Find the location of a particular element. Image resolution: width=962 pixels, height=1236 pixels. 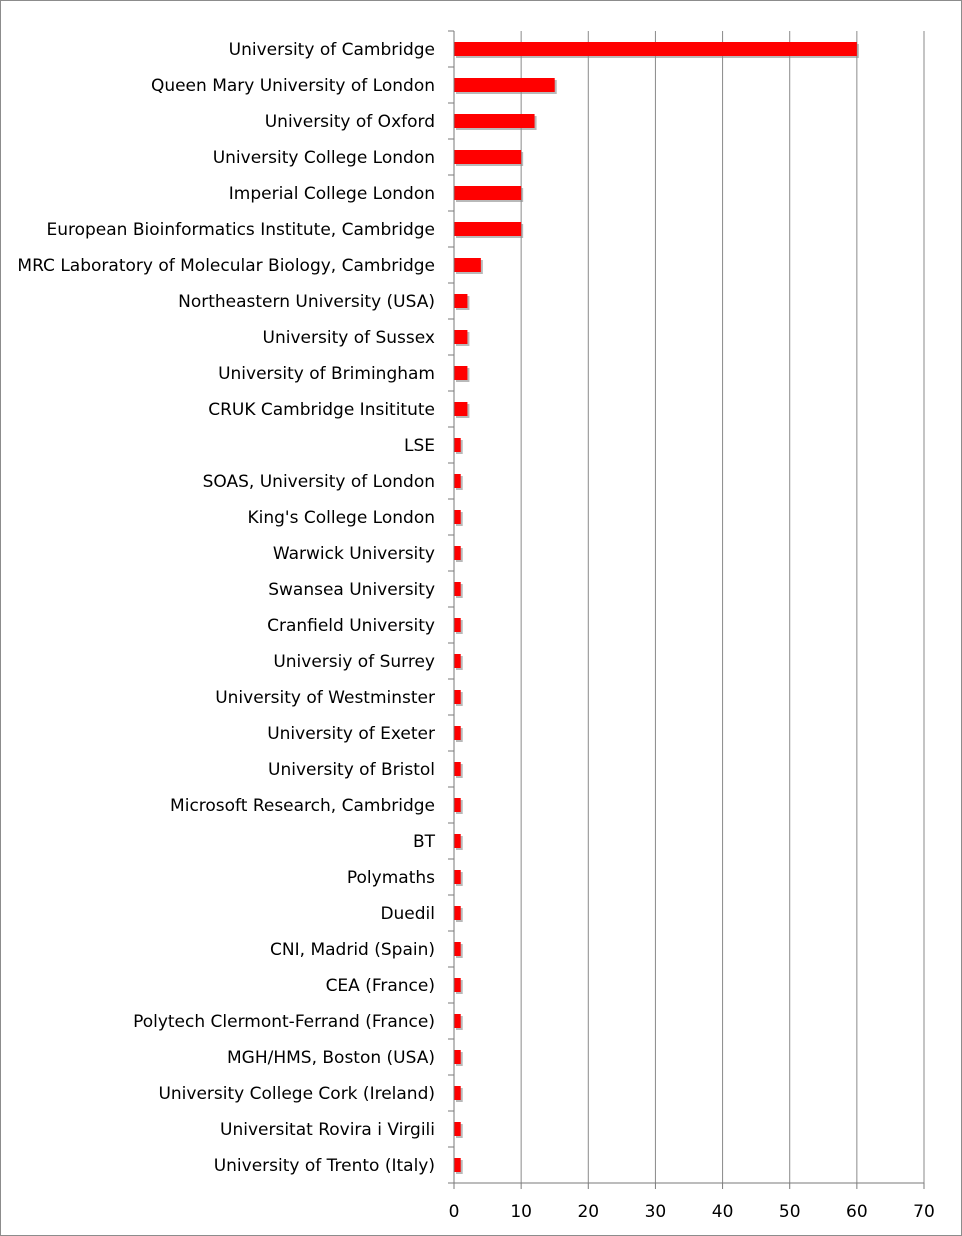

x-tick-labels: 0 10 20 30 40 50 60 70 is located at coordinates (692, 1212).